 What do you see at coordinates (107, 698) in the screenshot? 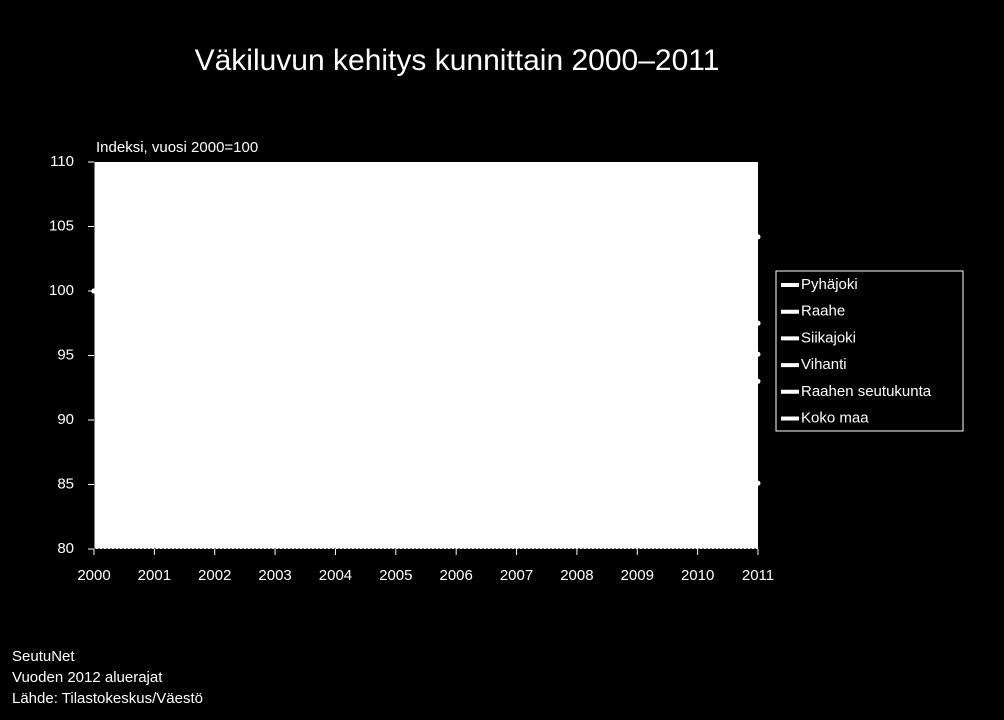
I see `footer-text: Lähde: Tilastokeskus/Väestö` at bounding box center [107, 698].